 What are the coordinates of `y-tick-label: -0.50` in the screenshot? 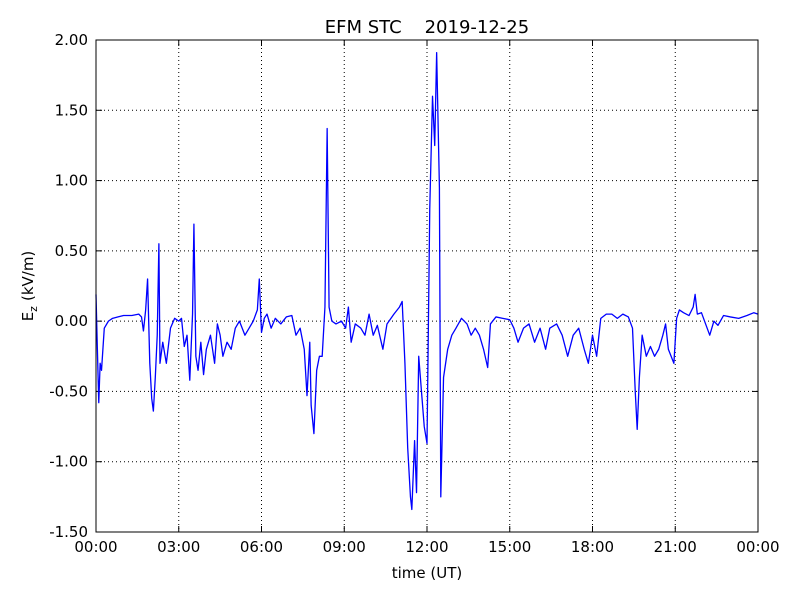 It's located at (68, 391).